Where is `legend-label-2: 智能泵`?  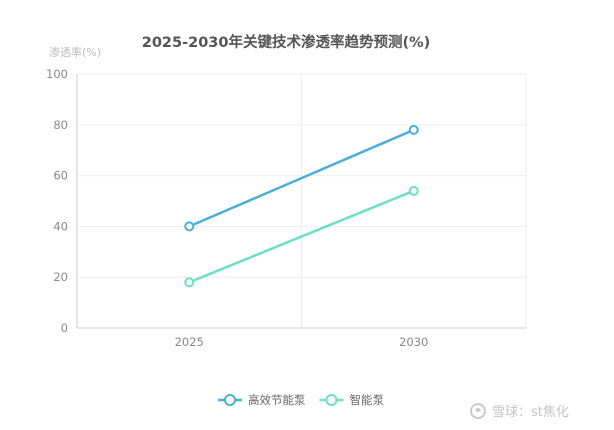
legend-label-2: 智能泵 is located at coordinates (367, 400).